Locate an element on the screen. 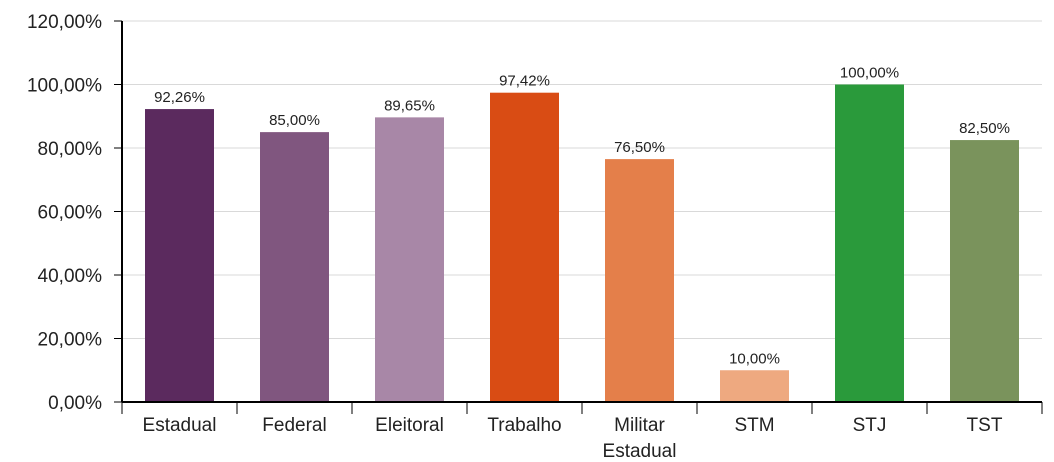 This screenshot has width=1054, height=462. y-tick-label: 120,00% is located at coordinates (64, 22).